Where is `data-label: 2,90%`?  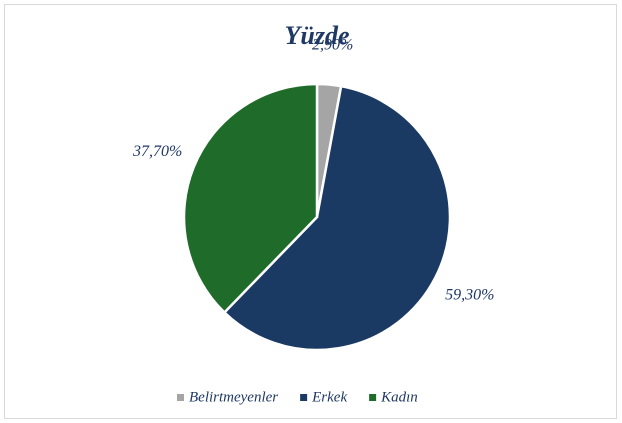
data-label: 2,90% is located at coordinates (332, 44).